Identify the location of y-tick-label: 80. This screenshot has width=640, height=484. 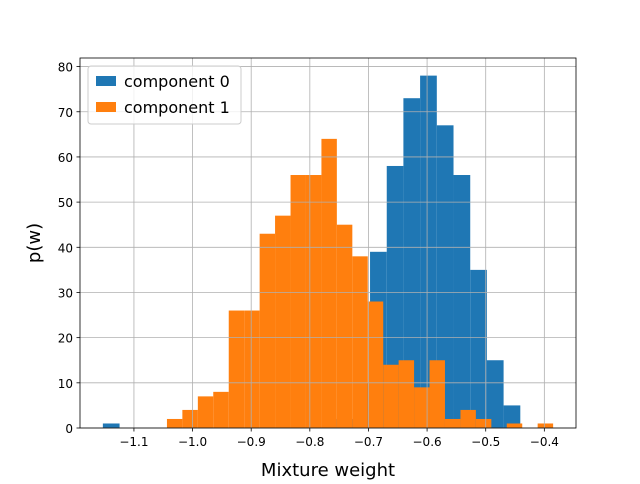
(65, 68).